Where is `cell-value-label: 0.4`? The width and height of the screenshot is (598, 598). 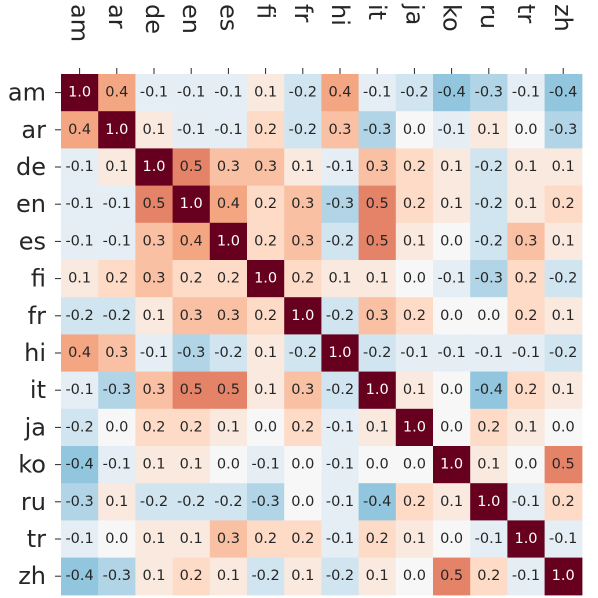
cell-value-label: 0.4 is located at coordinates (79, 130).